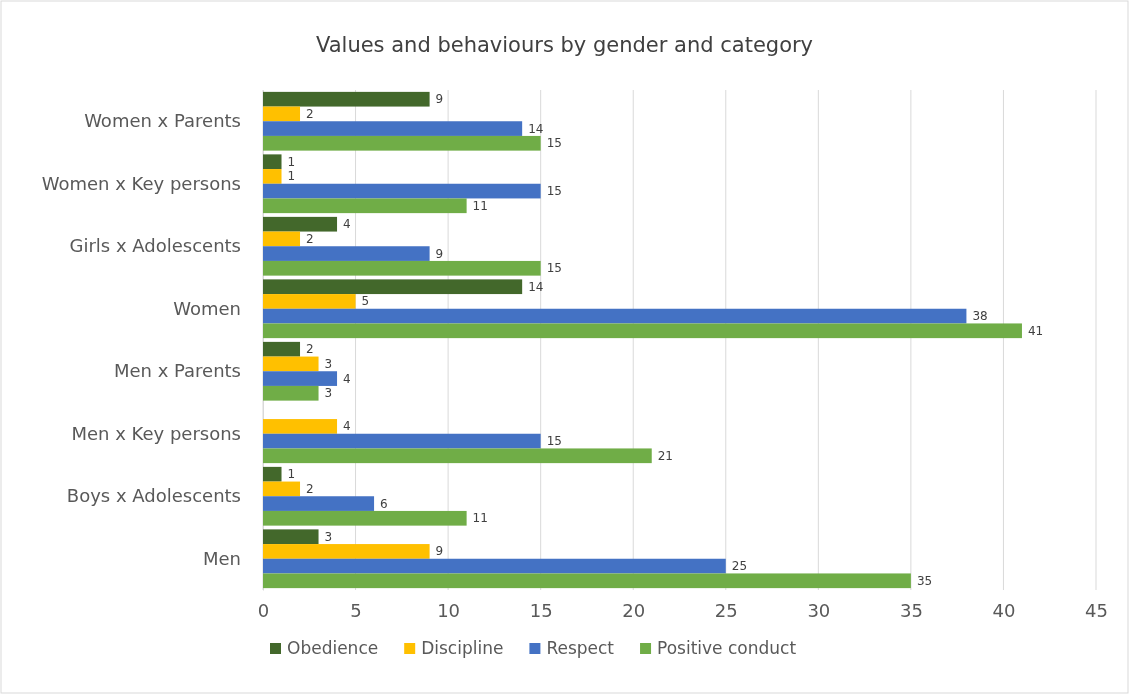 This screenshot has width=1129, height=694. What do you see at coordinates (462, 648) in the screenshot?
I see `legend-label: Discipline` at bounding box center [462, 648].